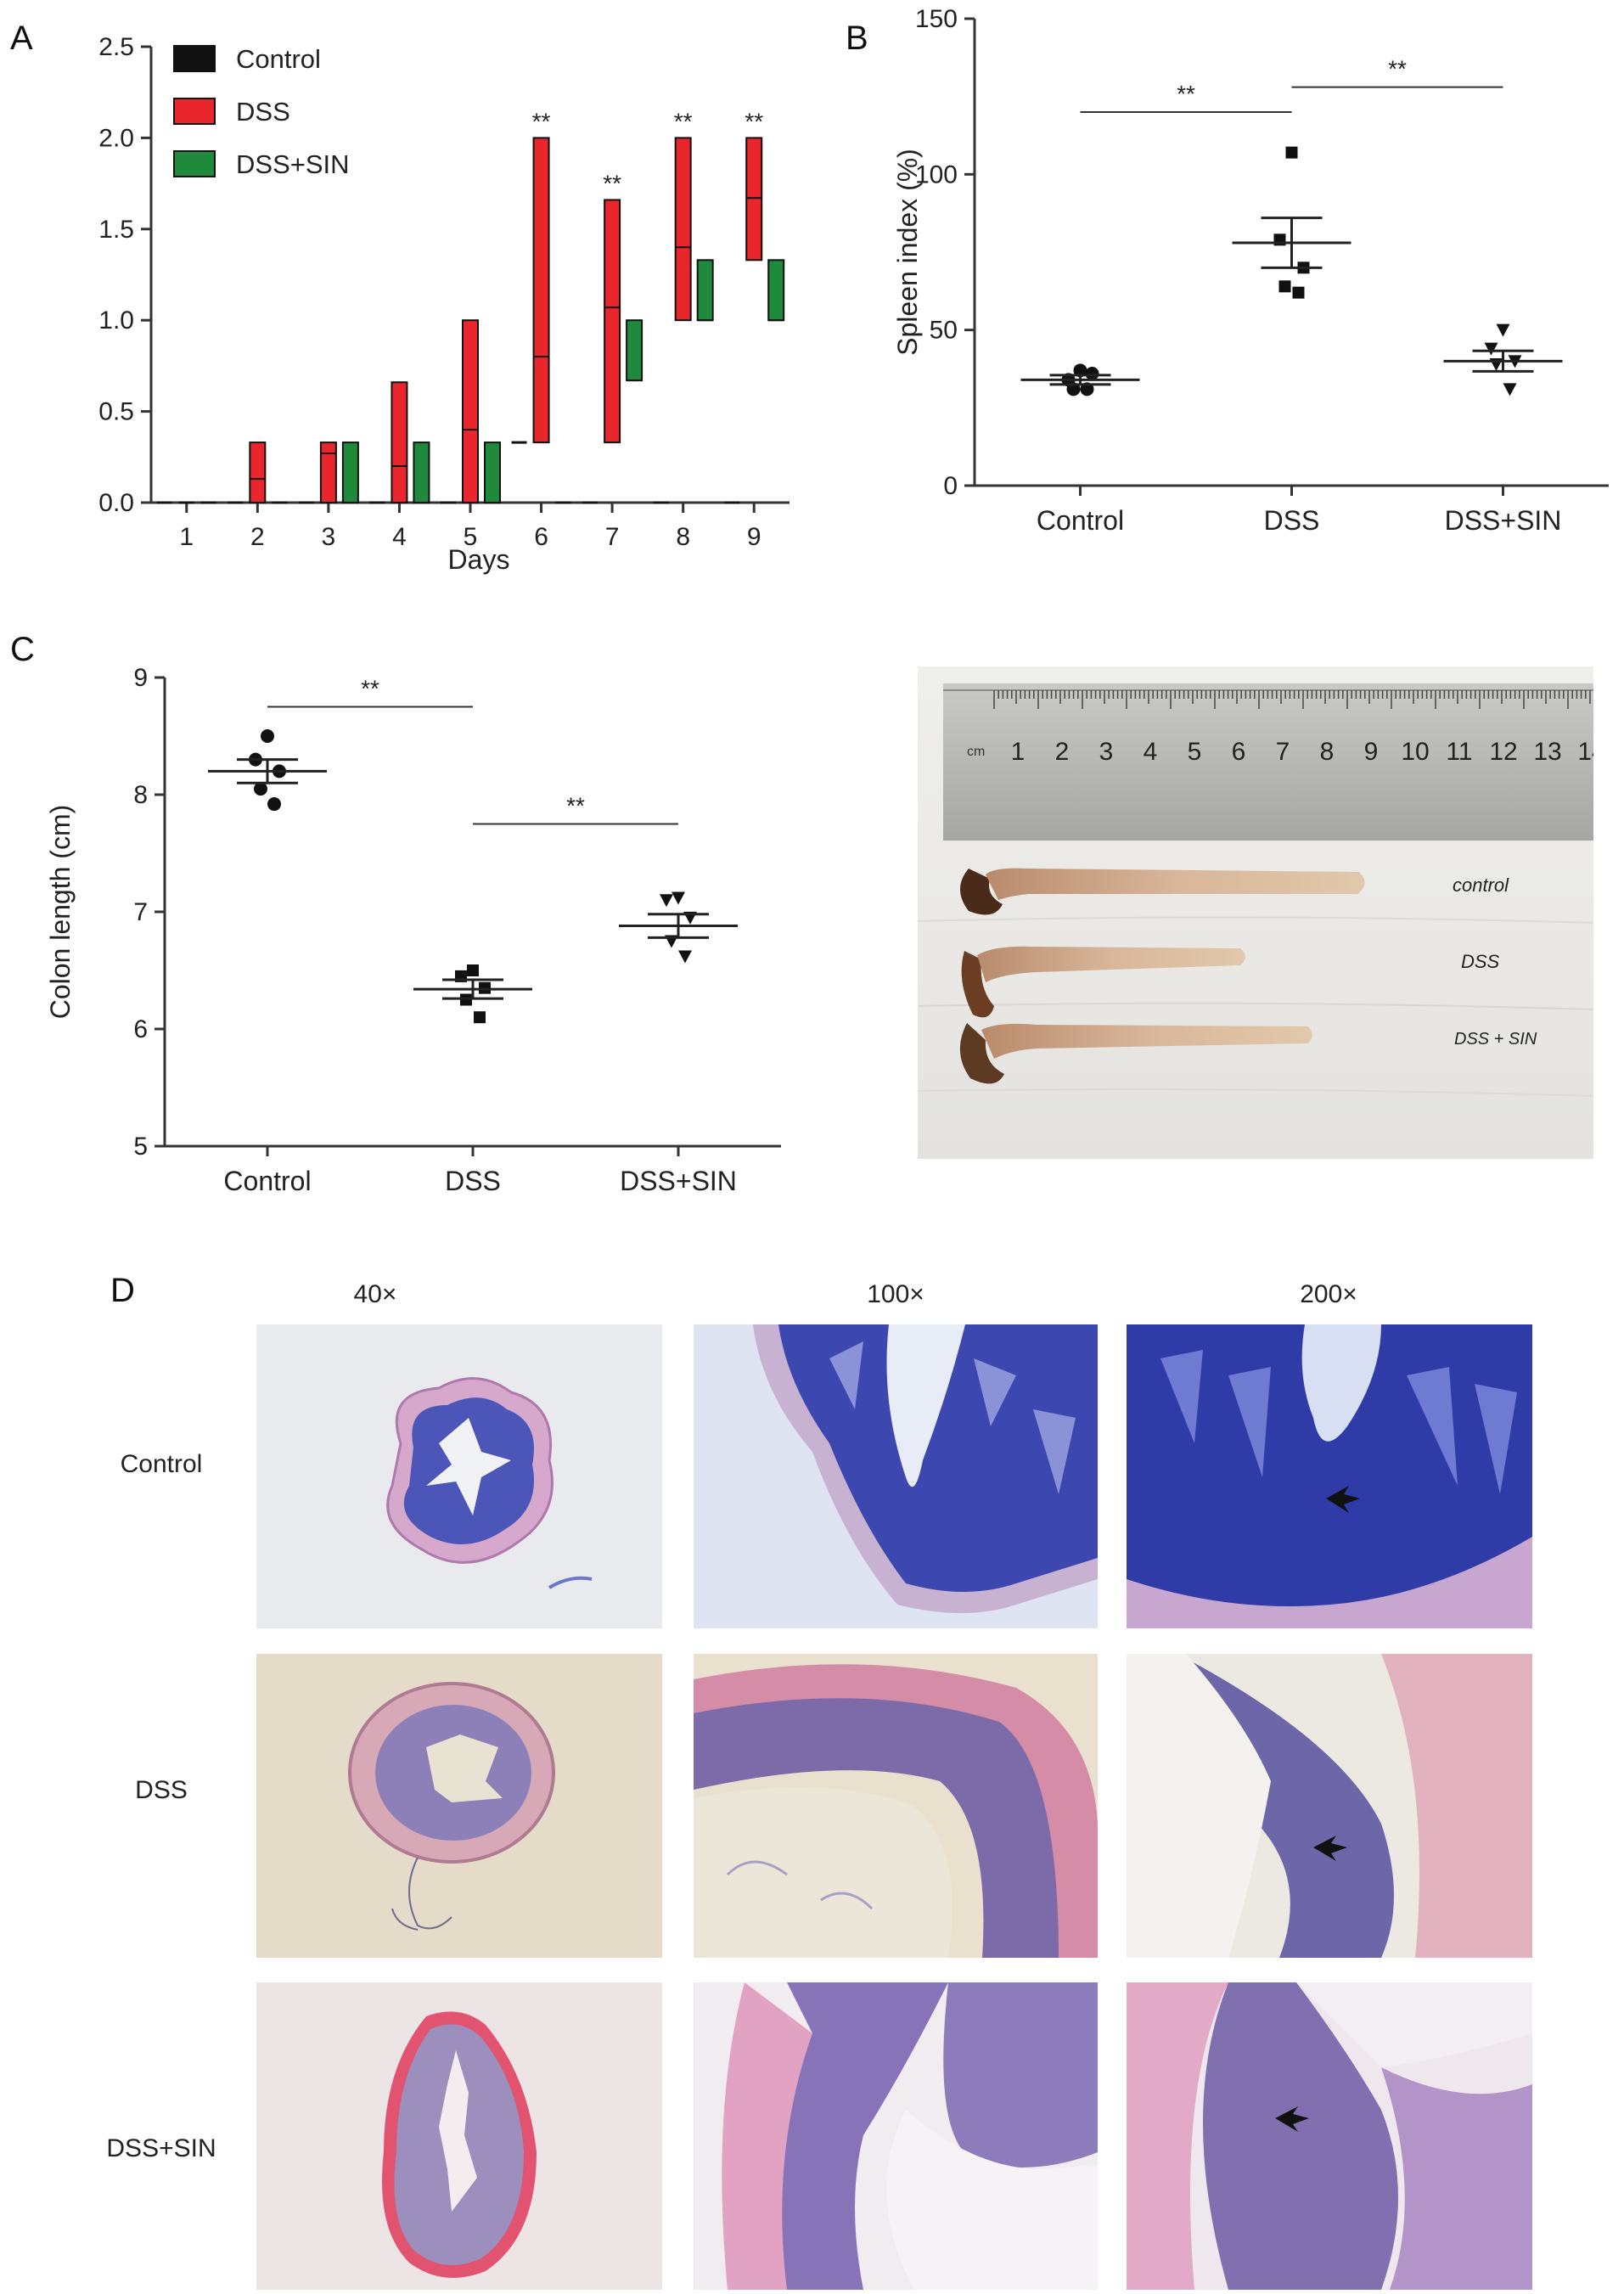  Describe the element at coordinates (375, 1294) in the screenshot. I see `col-header-40x: 40×` at that location.